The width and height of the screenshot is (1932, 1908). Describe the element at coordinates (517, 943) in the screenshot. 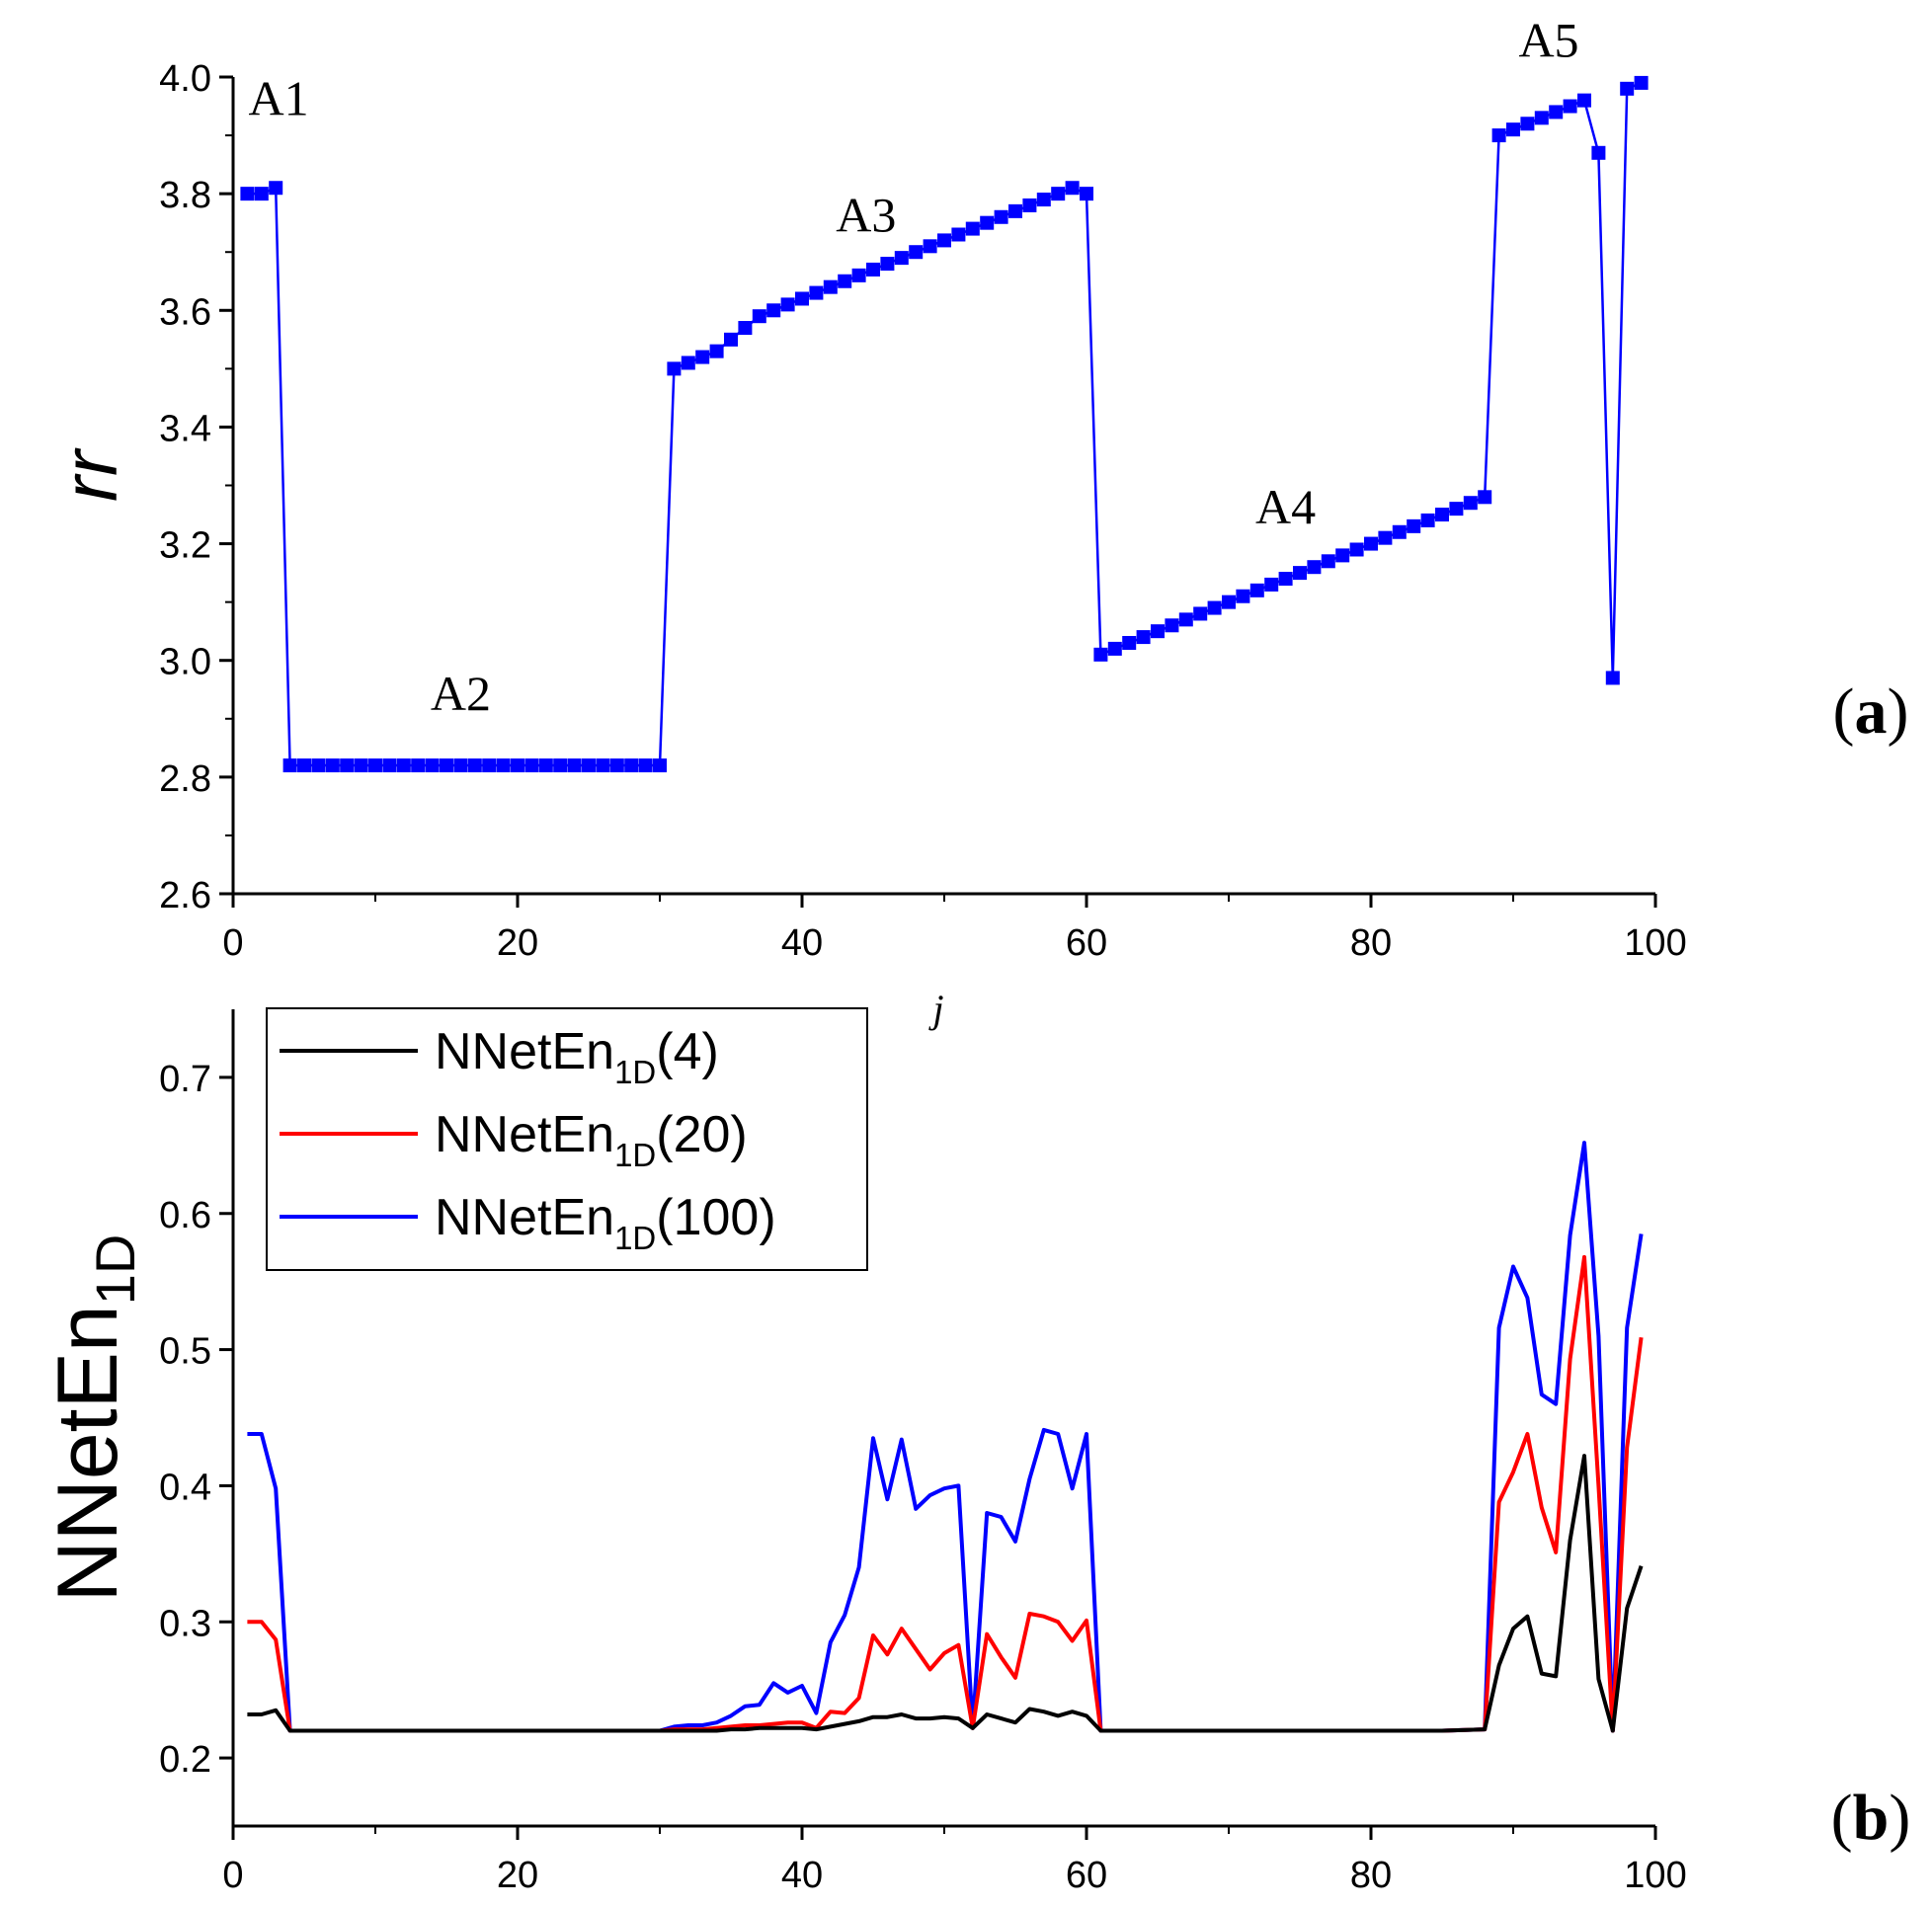

I see `a-x-tick-label: 20` at that location.